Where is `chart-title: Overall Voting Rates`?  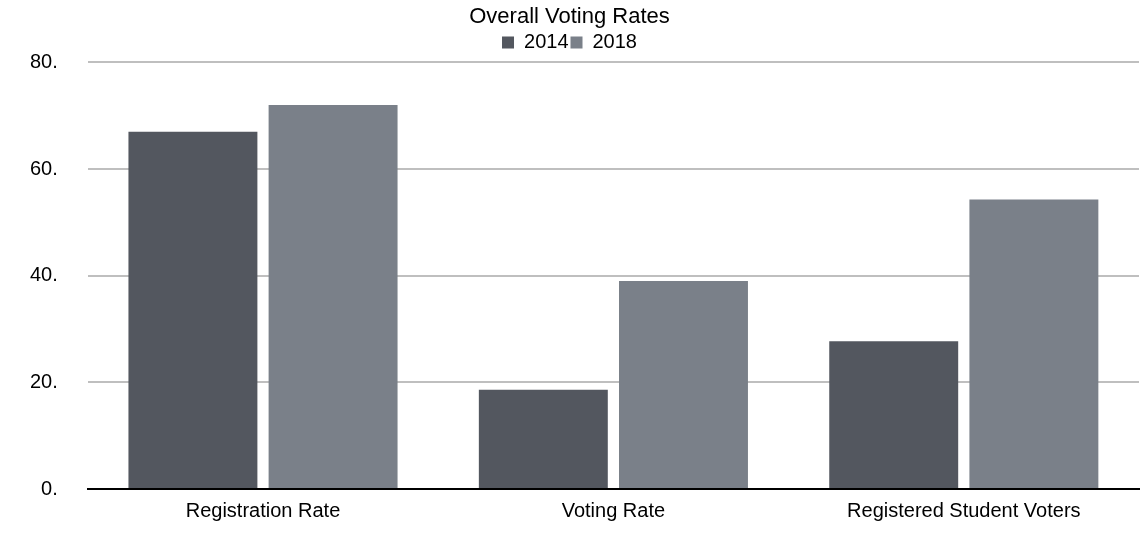
chart-title: Overall Voting Rates is located at coordinates (569, 16).